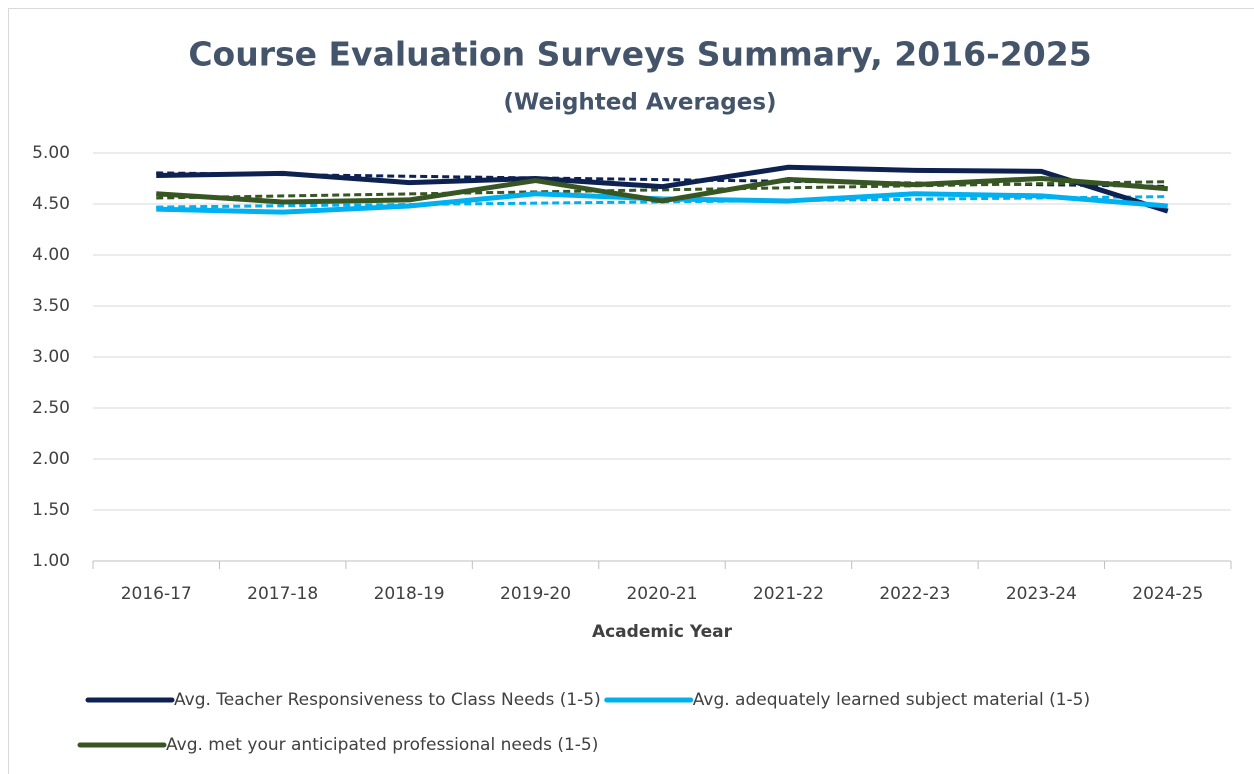 The image size is (1254, 774). Describe the element at coordinates (156, 594) in the screenshot. I see `x-tick-label: 2016-17` at that location.